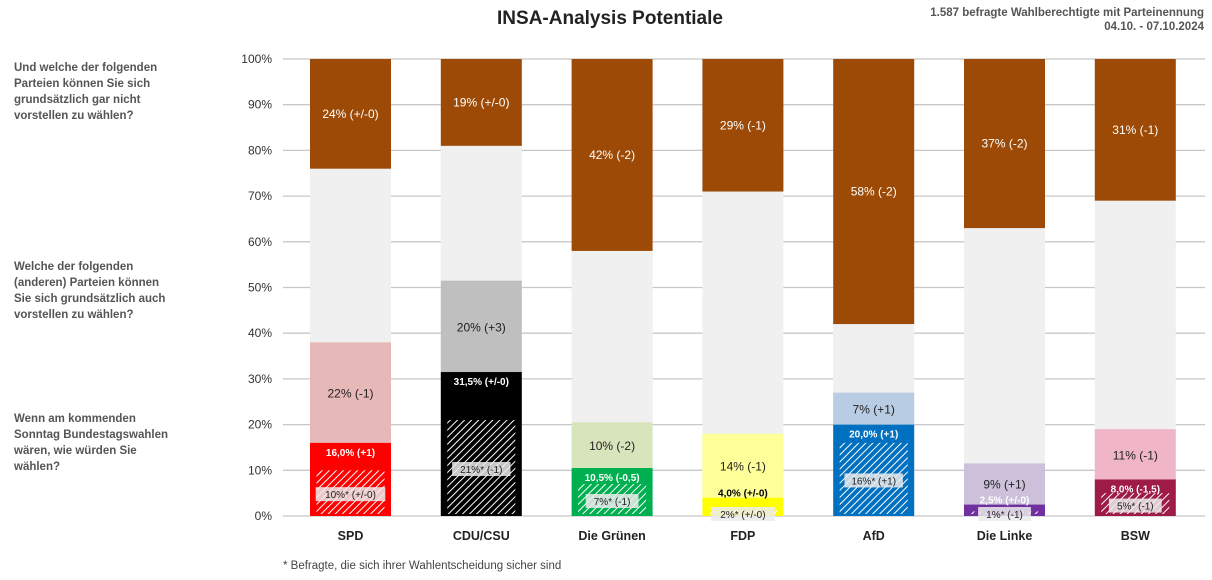 This screenshot has height=580, width=1212. Describe the element at coordinates (611, 536) in the screenshot. I see `x-category-label: Die Grünen` at that location.